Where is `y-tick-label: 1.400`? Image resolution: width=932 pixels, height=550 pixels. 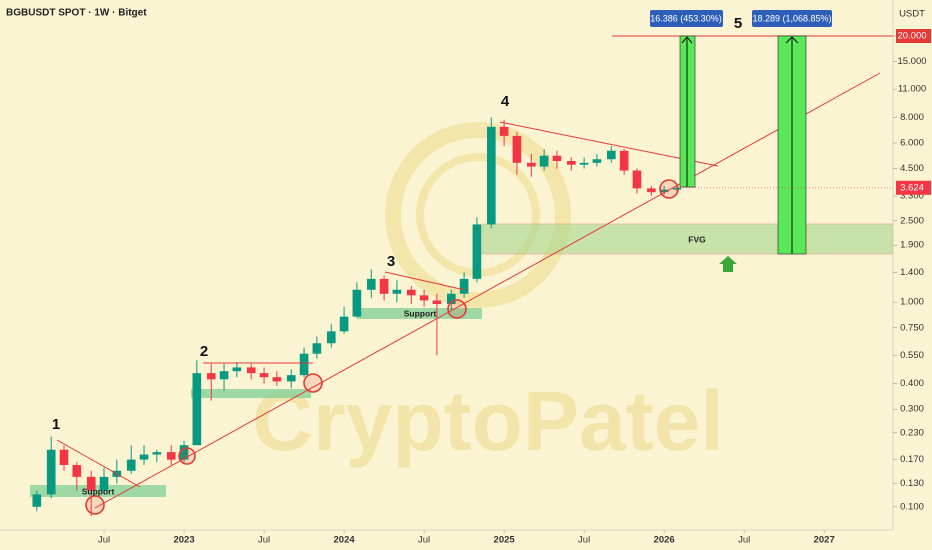 y-tick-label: 1.400 is located at coordinates (912, 272).